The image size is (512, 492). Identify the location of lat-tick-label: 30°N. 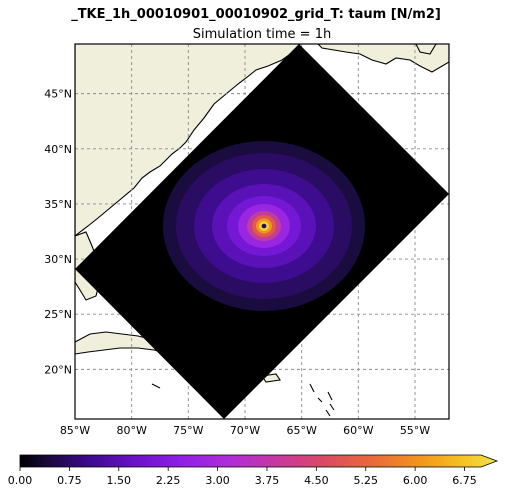
(58, 259).